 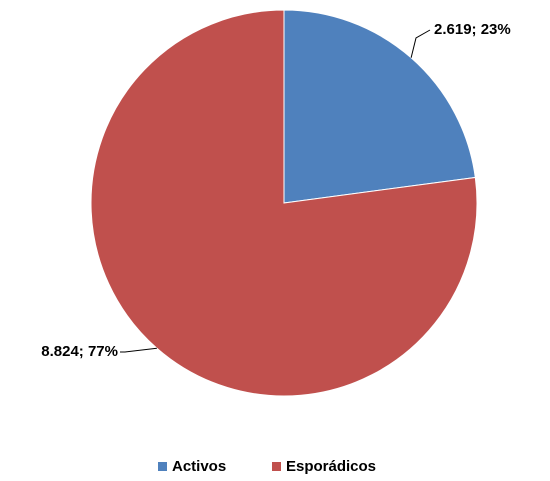 What do you see at coordinates (331, 466) in the screenshot?
I see `legend-label: Esporádicos` at bounding box center [331, 466].